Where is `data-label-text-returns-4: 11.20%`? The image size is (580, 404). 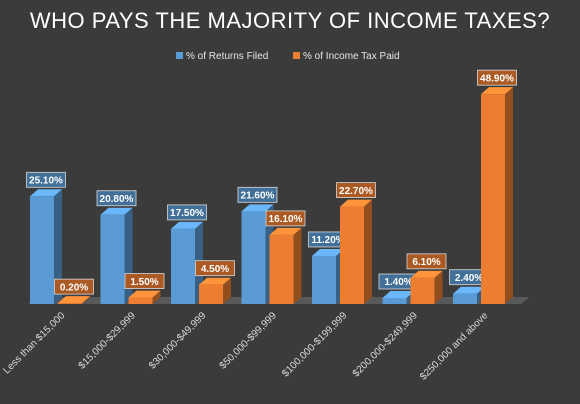 data-label-text-returns-4: 11.20% is located at coordinates (327, 240).